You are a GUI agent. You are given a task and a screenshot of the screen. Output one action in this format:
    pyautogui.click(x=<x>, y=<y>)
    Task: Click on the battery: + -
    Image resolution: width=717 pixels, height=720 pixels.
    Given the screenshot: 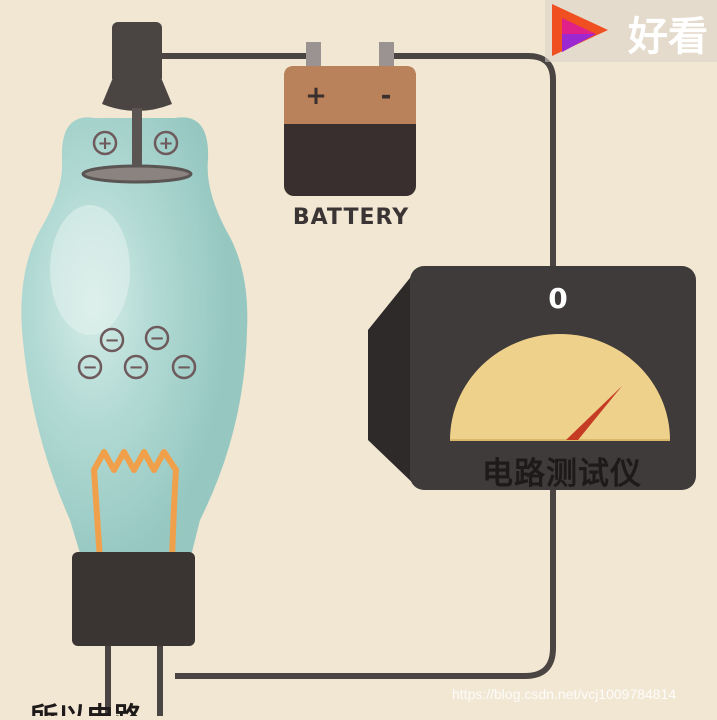 What is the action you would take?
    pyautogui.click(x=350, y=119)
    